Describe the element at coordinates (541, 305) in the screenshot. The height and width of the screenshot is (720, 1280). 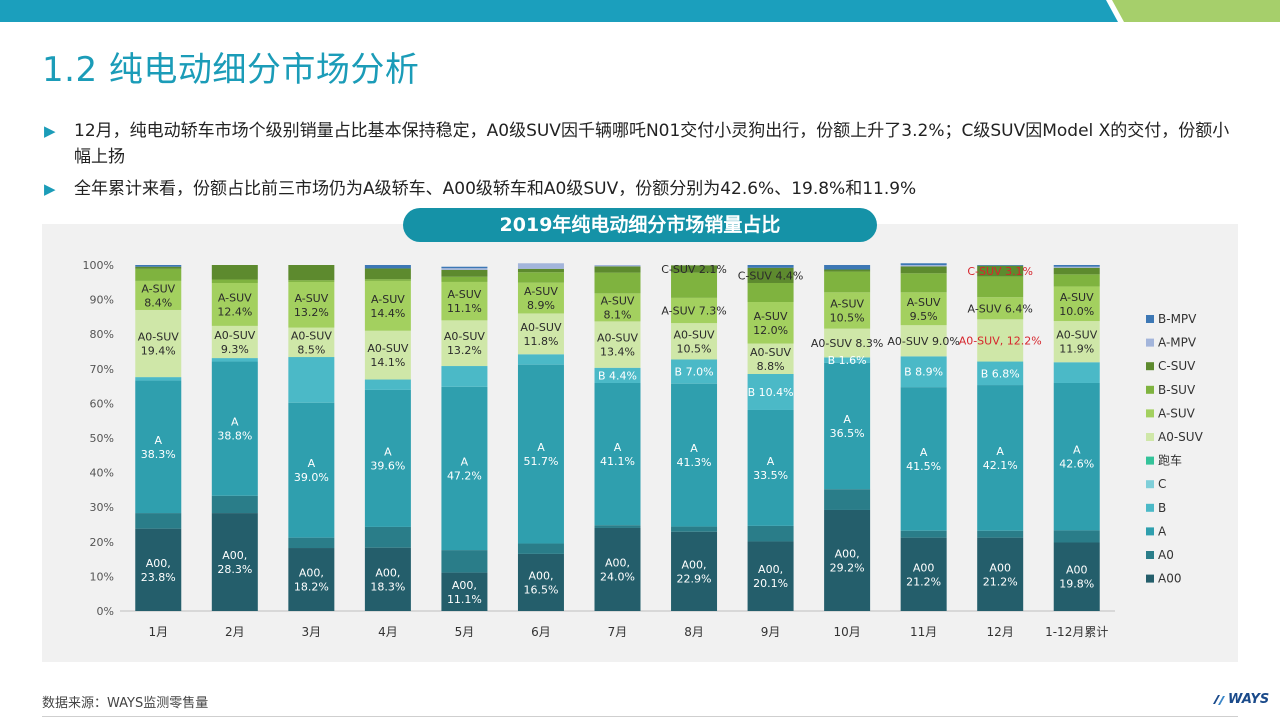
I see `data-label-line: 8.9%` at that location.